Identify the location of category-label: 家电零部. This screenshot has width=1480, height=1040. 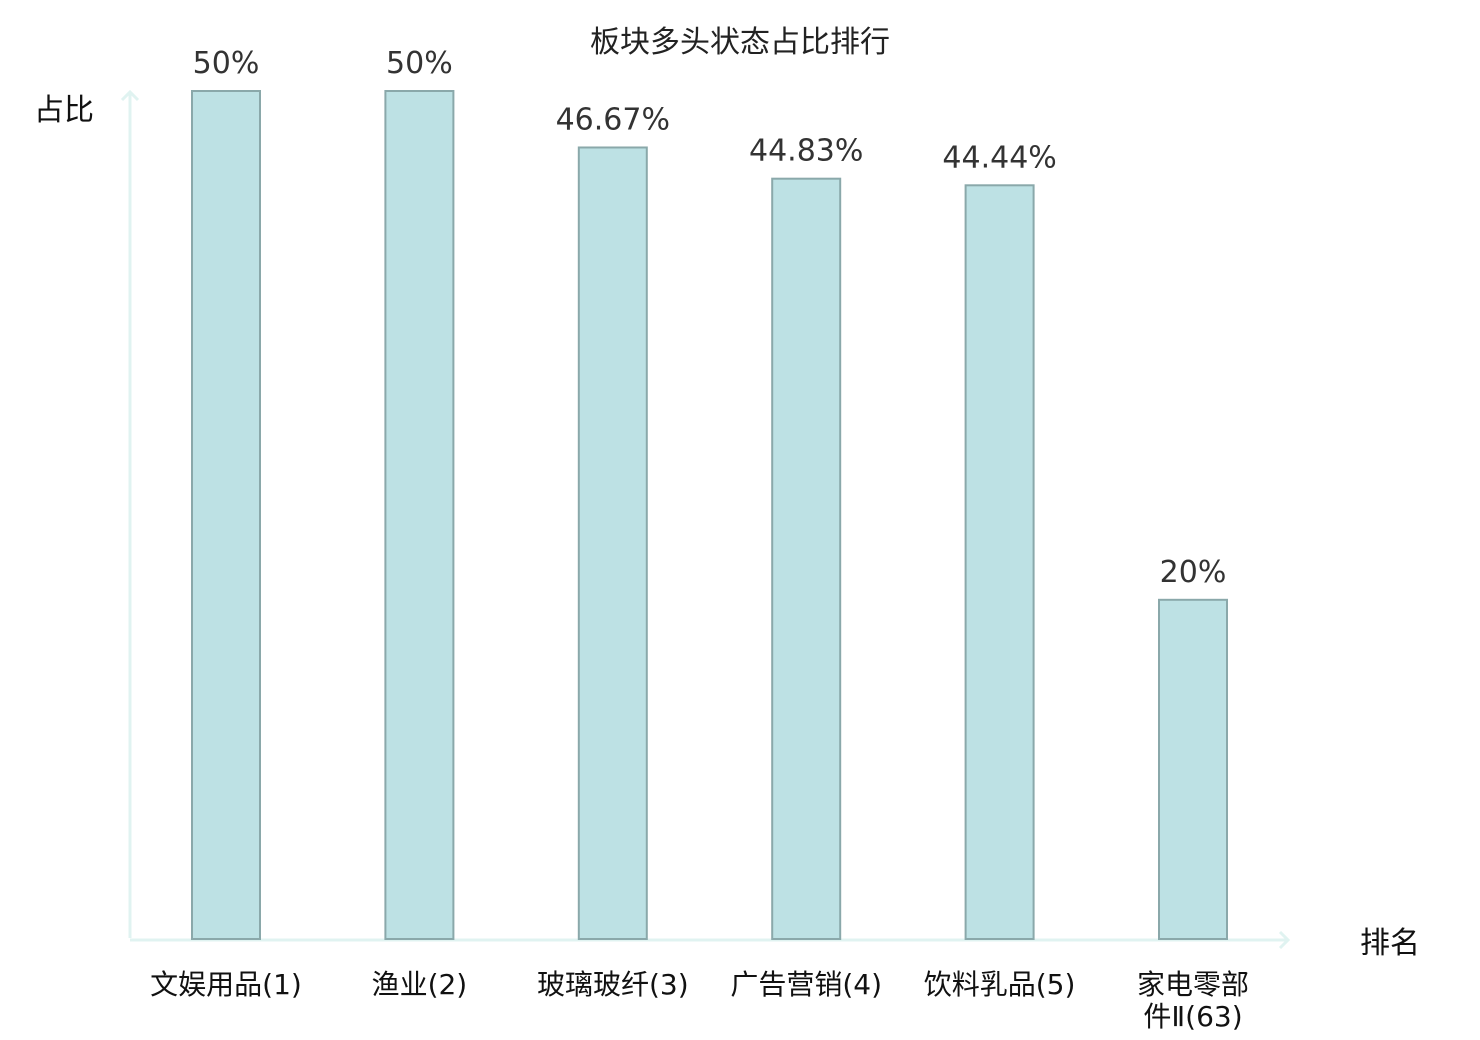
(1193, 984).